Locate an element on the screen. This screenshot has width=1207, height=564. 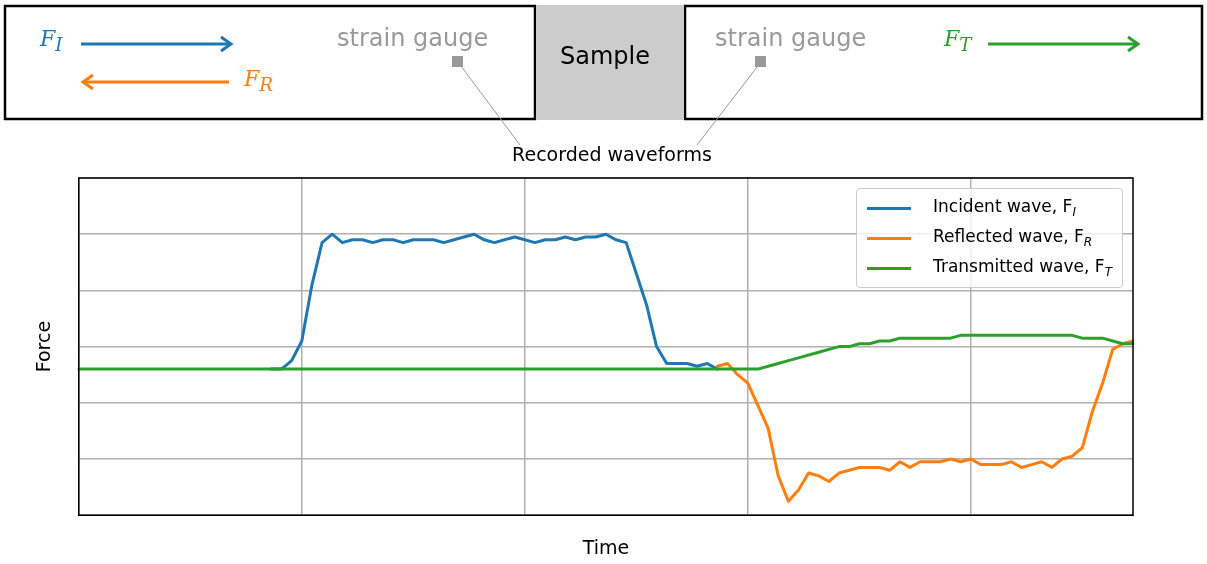
y-axis-title: Force is located at coordinates (43, 346).